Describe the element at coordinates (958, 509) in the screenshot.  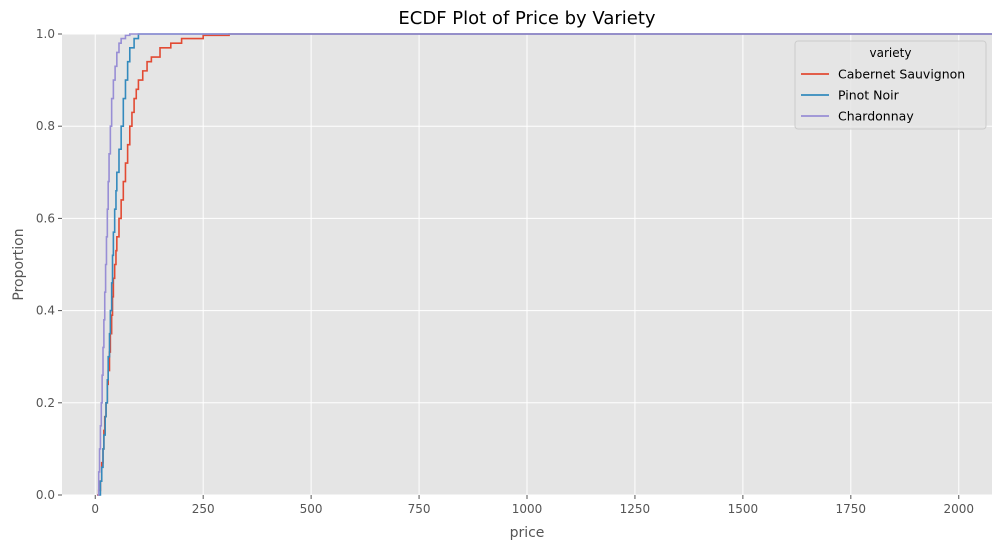
I see `x-tick-label: 2000` at that location.